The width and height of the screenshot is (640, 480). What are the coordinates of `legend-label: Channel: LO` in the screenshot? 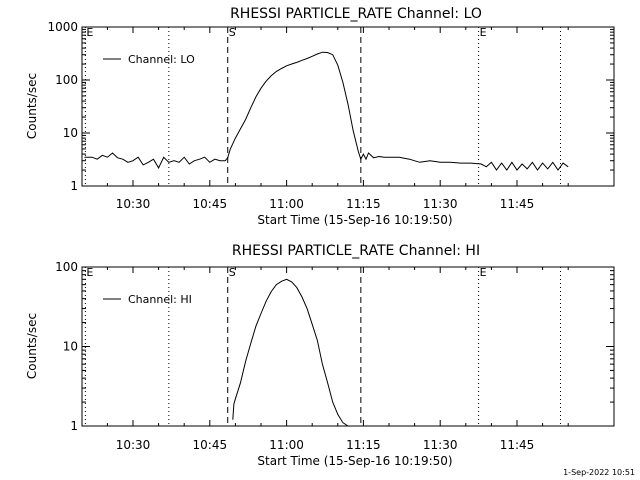 It's located at (161, 59).